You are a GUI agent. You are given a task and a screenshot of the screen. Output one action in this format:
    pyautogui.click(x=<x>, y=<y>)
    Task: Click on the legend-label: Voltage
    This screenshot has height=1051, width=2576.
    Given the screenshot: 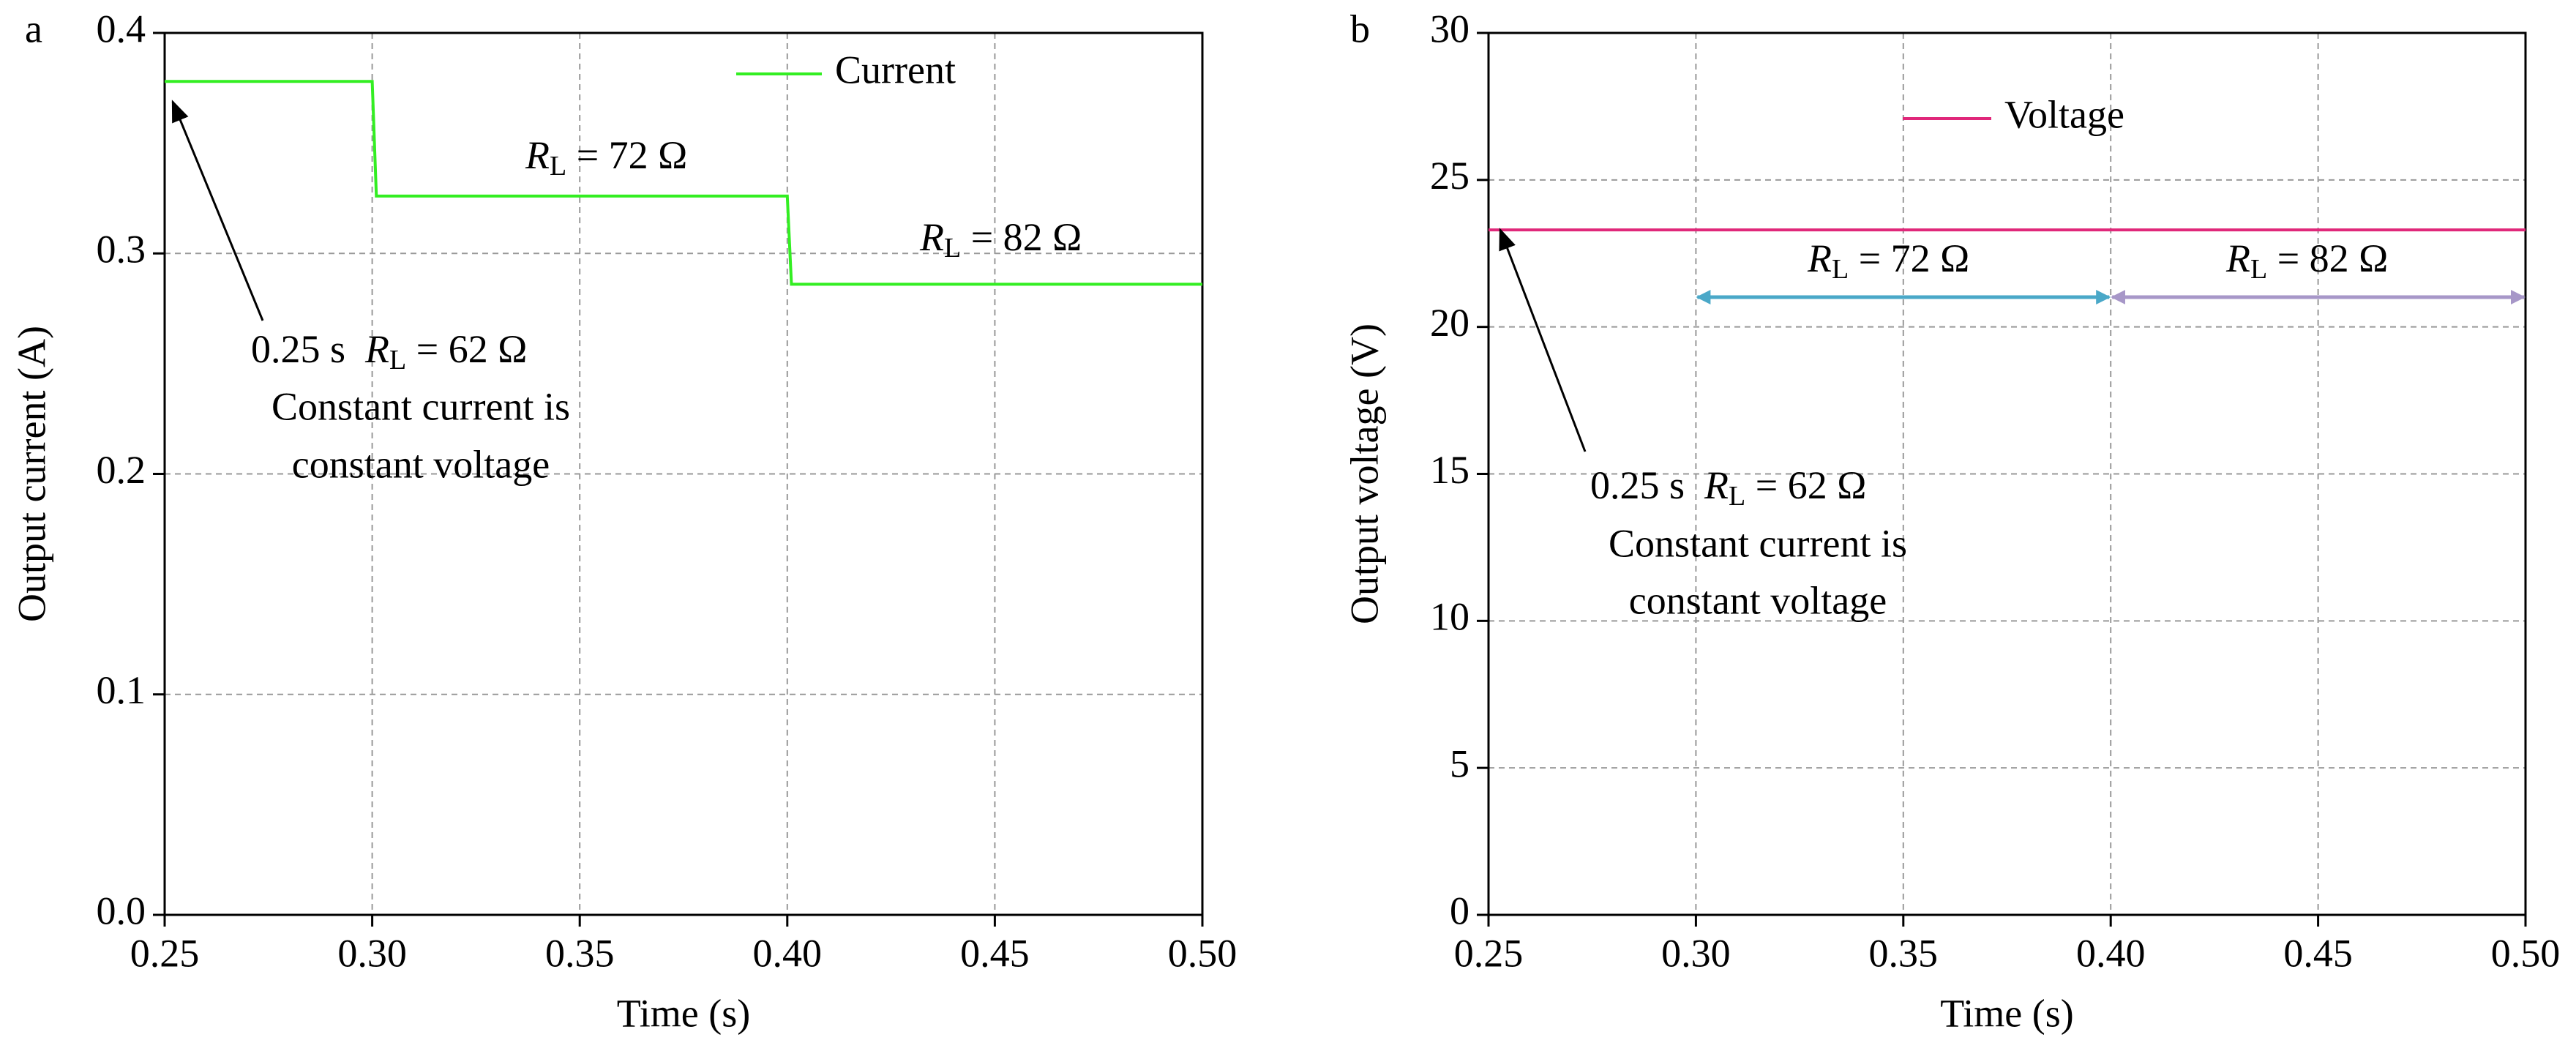 What is the action you would take?
    pyautogui.click(x=2064, y=114)
    